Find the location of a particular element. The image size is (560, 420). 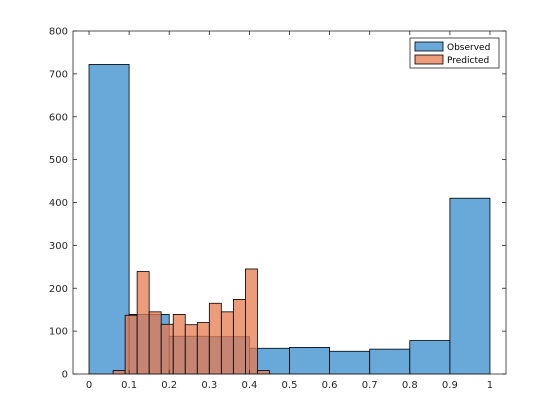

x-tick-label: 1 is located at coordinates (490, 385).